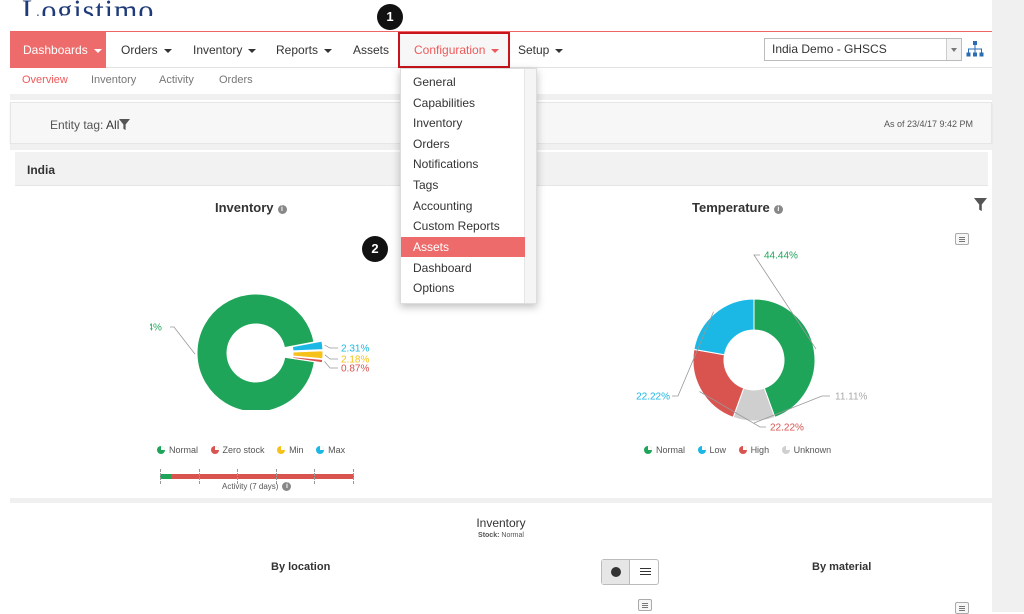  Describe the element at coordinates (711, 450) in the screenshot. I see `legend-item-low: Low` at that location.